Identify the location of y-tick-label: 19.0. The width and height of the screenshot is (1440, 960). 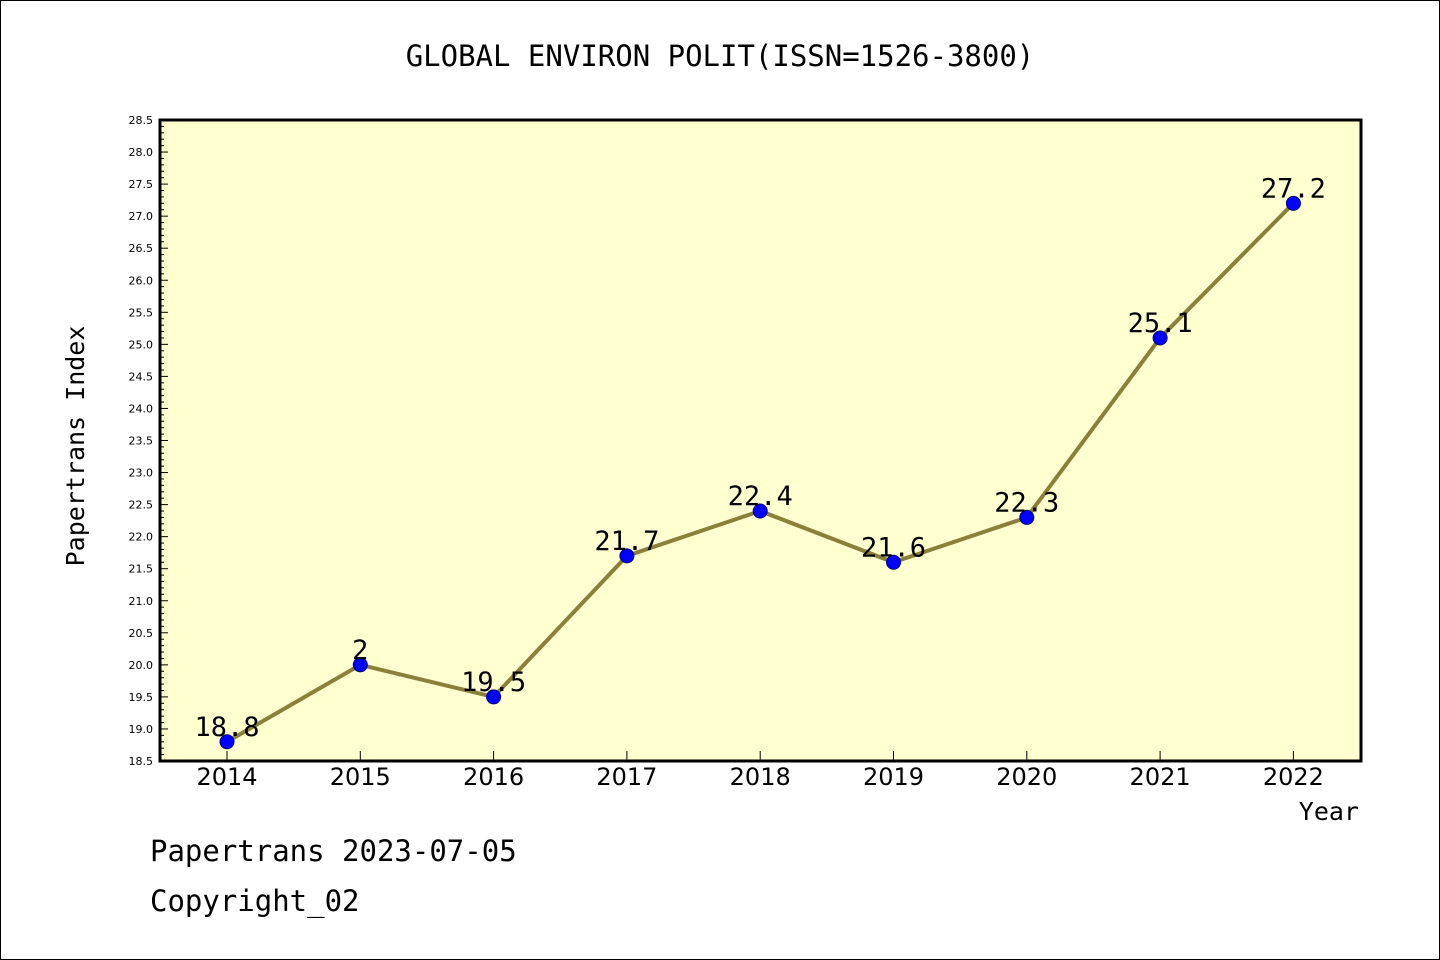
(141, 729).